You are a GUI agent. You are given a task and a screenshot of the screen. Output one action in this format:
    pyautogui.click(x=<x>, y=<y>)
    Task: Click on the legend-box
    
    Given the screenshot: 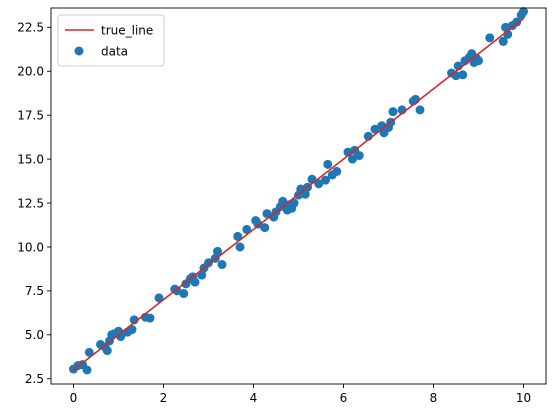 What is the action you would take?
    pyautogui.click(x=111, y=40)
    